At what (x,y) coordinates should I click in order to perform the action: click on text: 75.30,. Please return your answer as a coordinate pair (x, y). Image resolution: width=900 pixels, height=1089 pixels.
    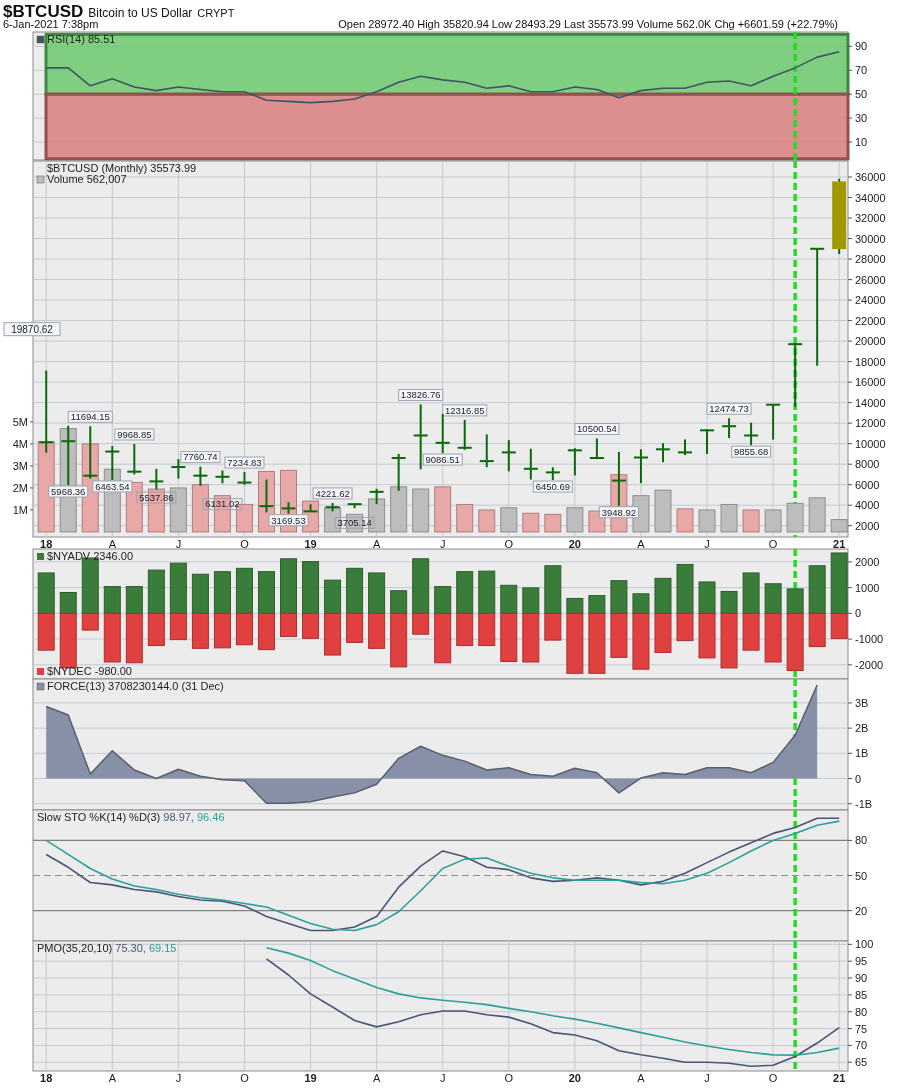
    Looking at the image, I should click on (129, 948).